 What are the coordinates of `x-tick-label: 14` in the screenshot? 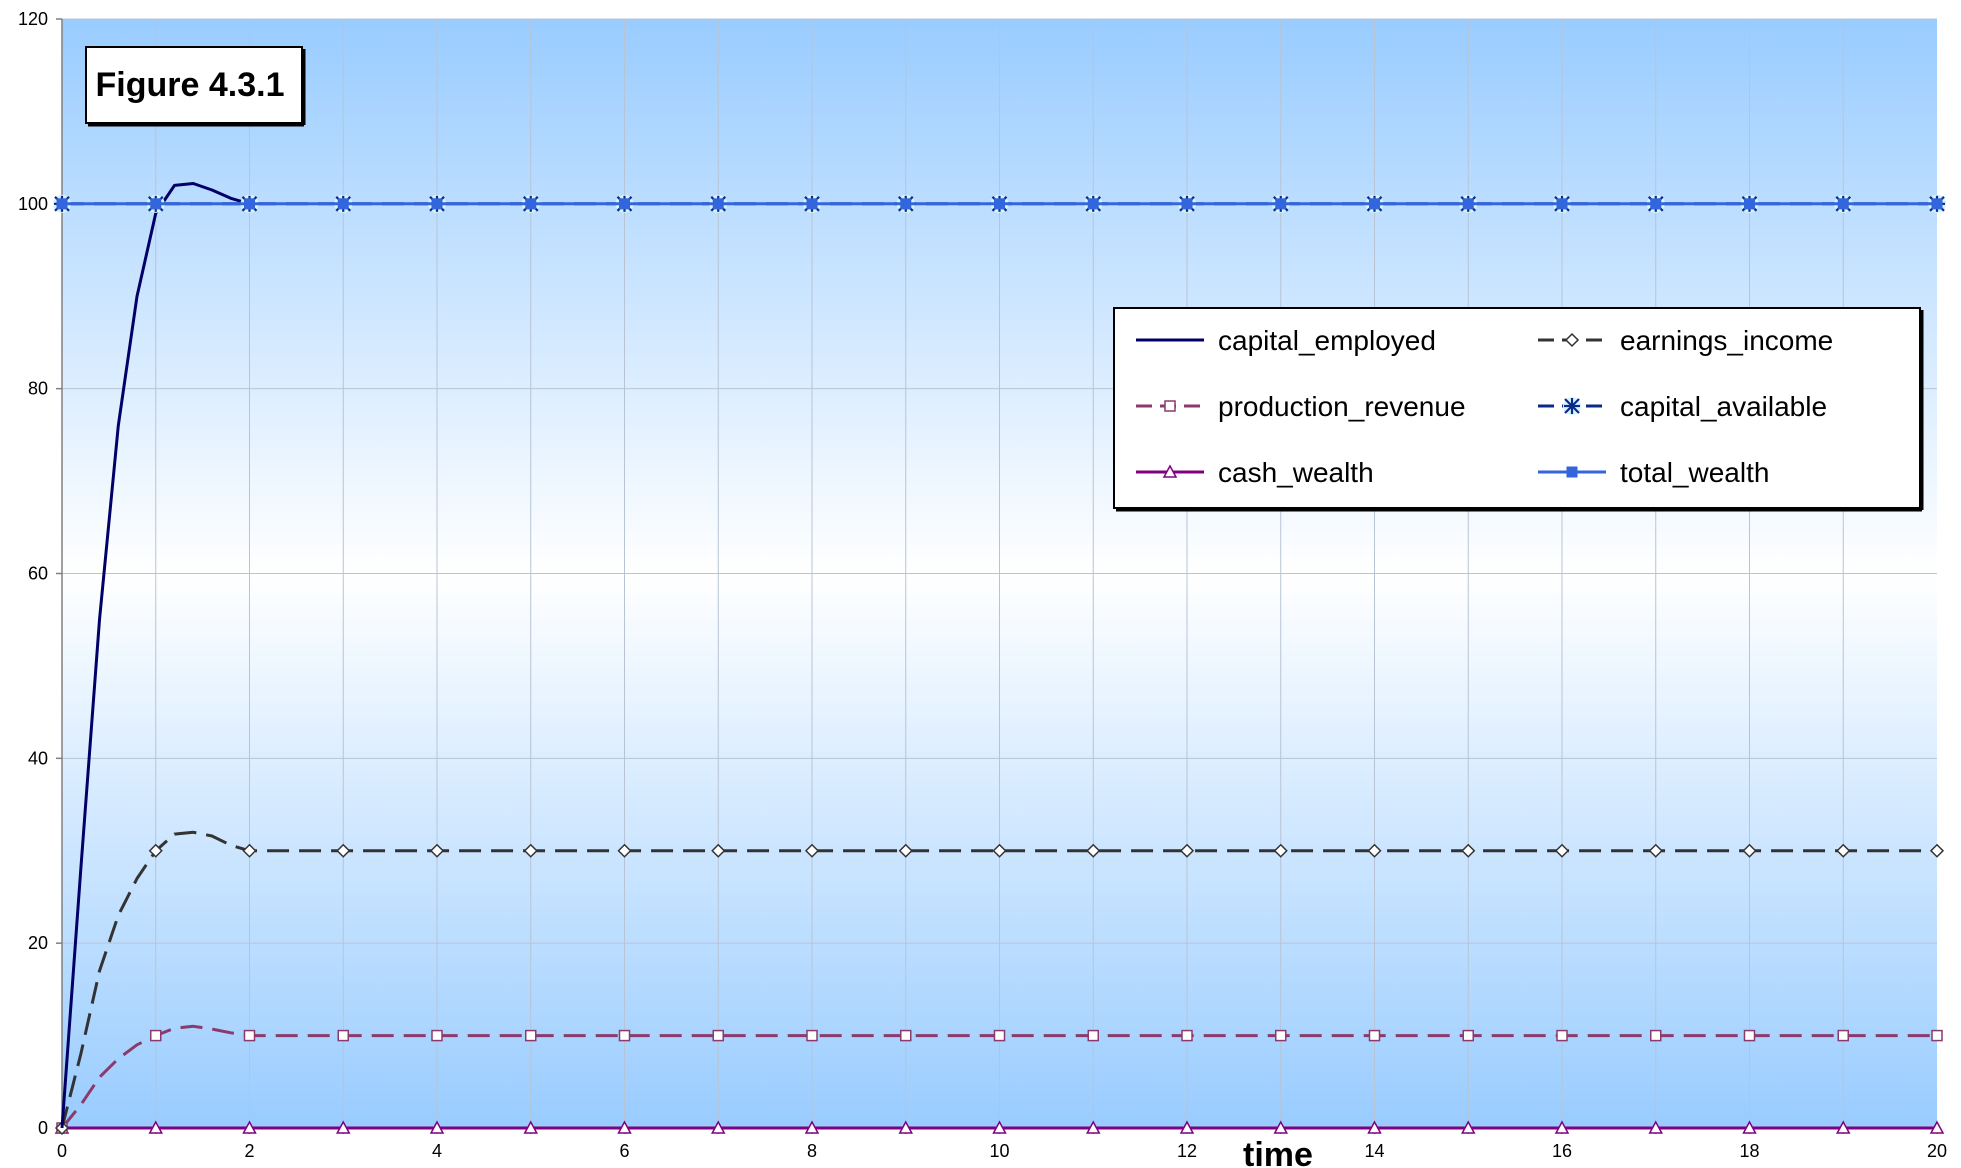 It's located at (1374, 1151).